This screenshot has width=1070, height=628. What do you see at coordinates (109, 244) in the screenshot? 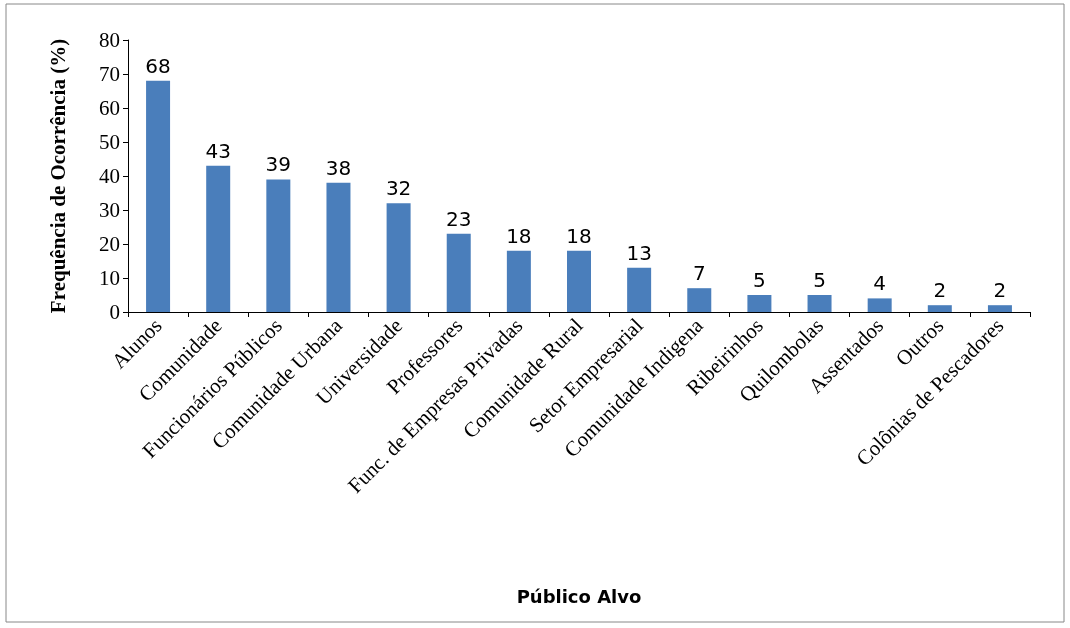
I see `y-tick-label: 20` at bounding box center [109, 244].